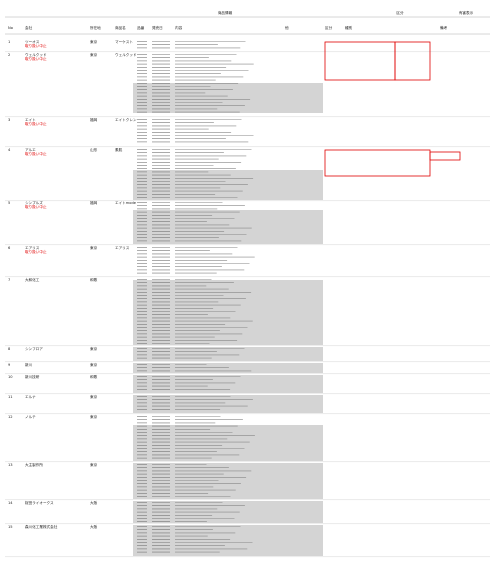  What do you see at coordinates (122, 247) in the screenshot?
I see `product: エアリス` at bounding box center [122, 247].